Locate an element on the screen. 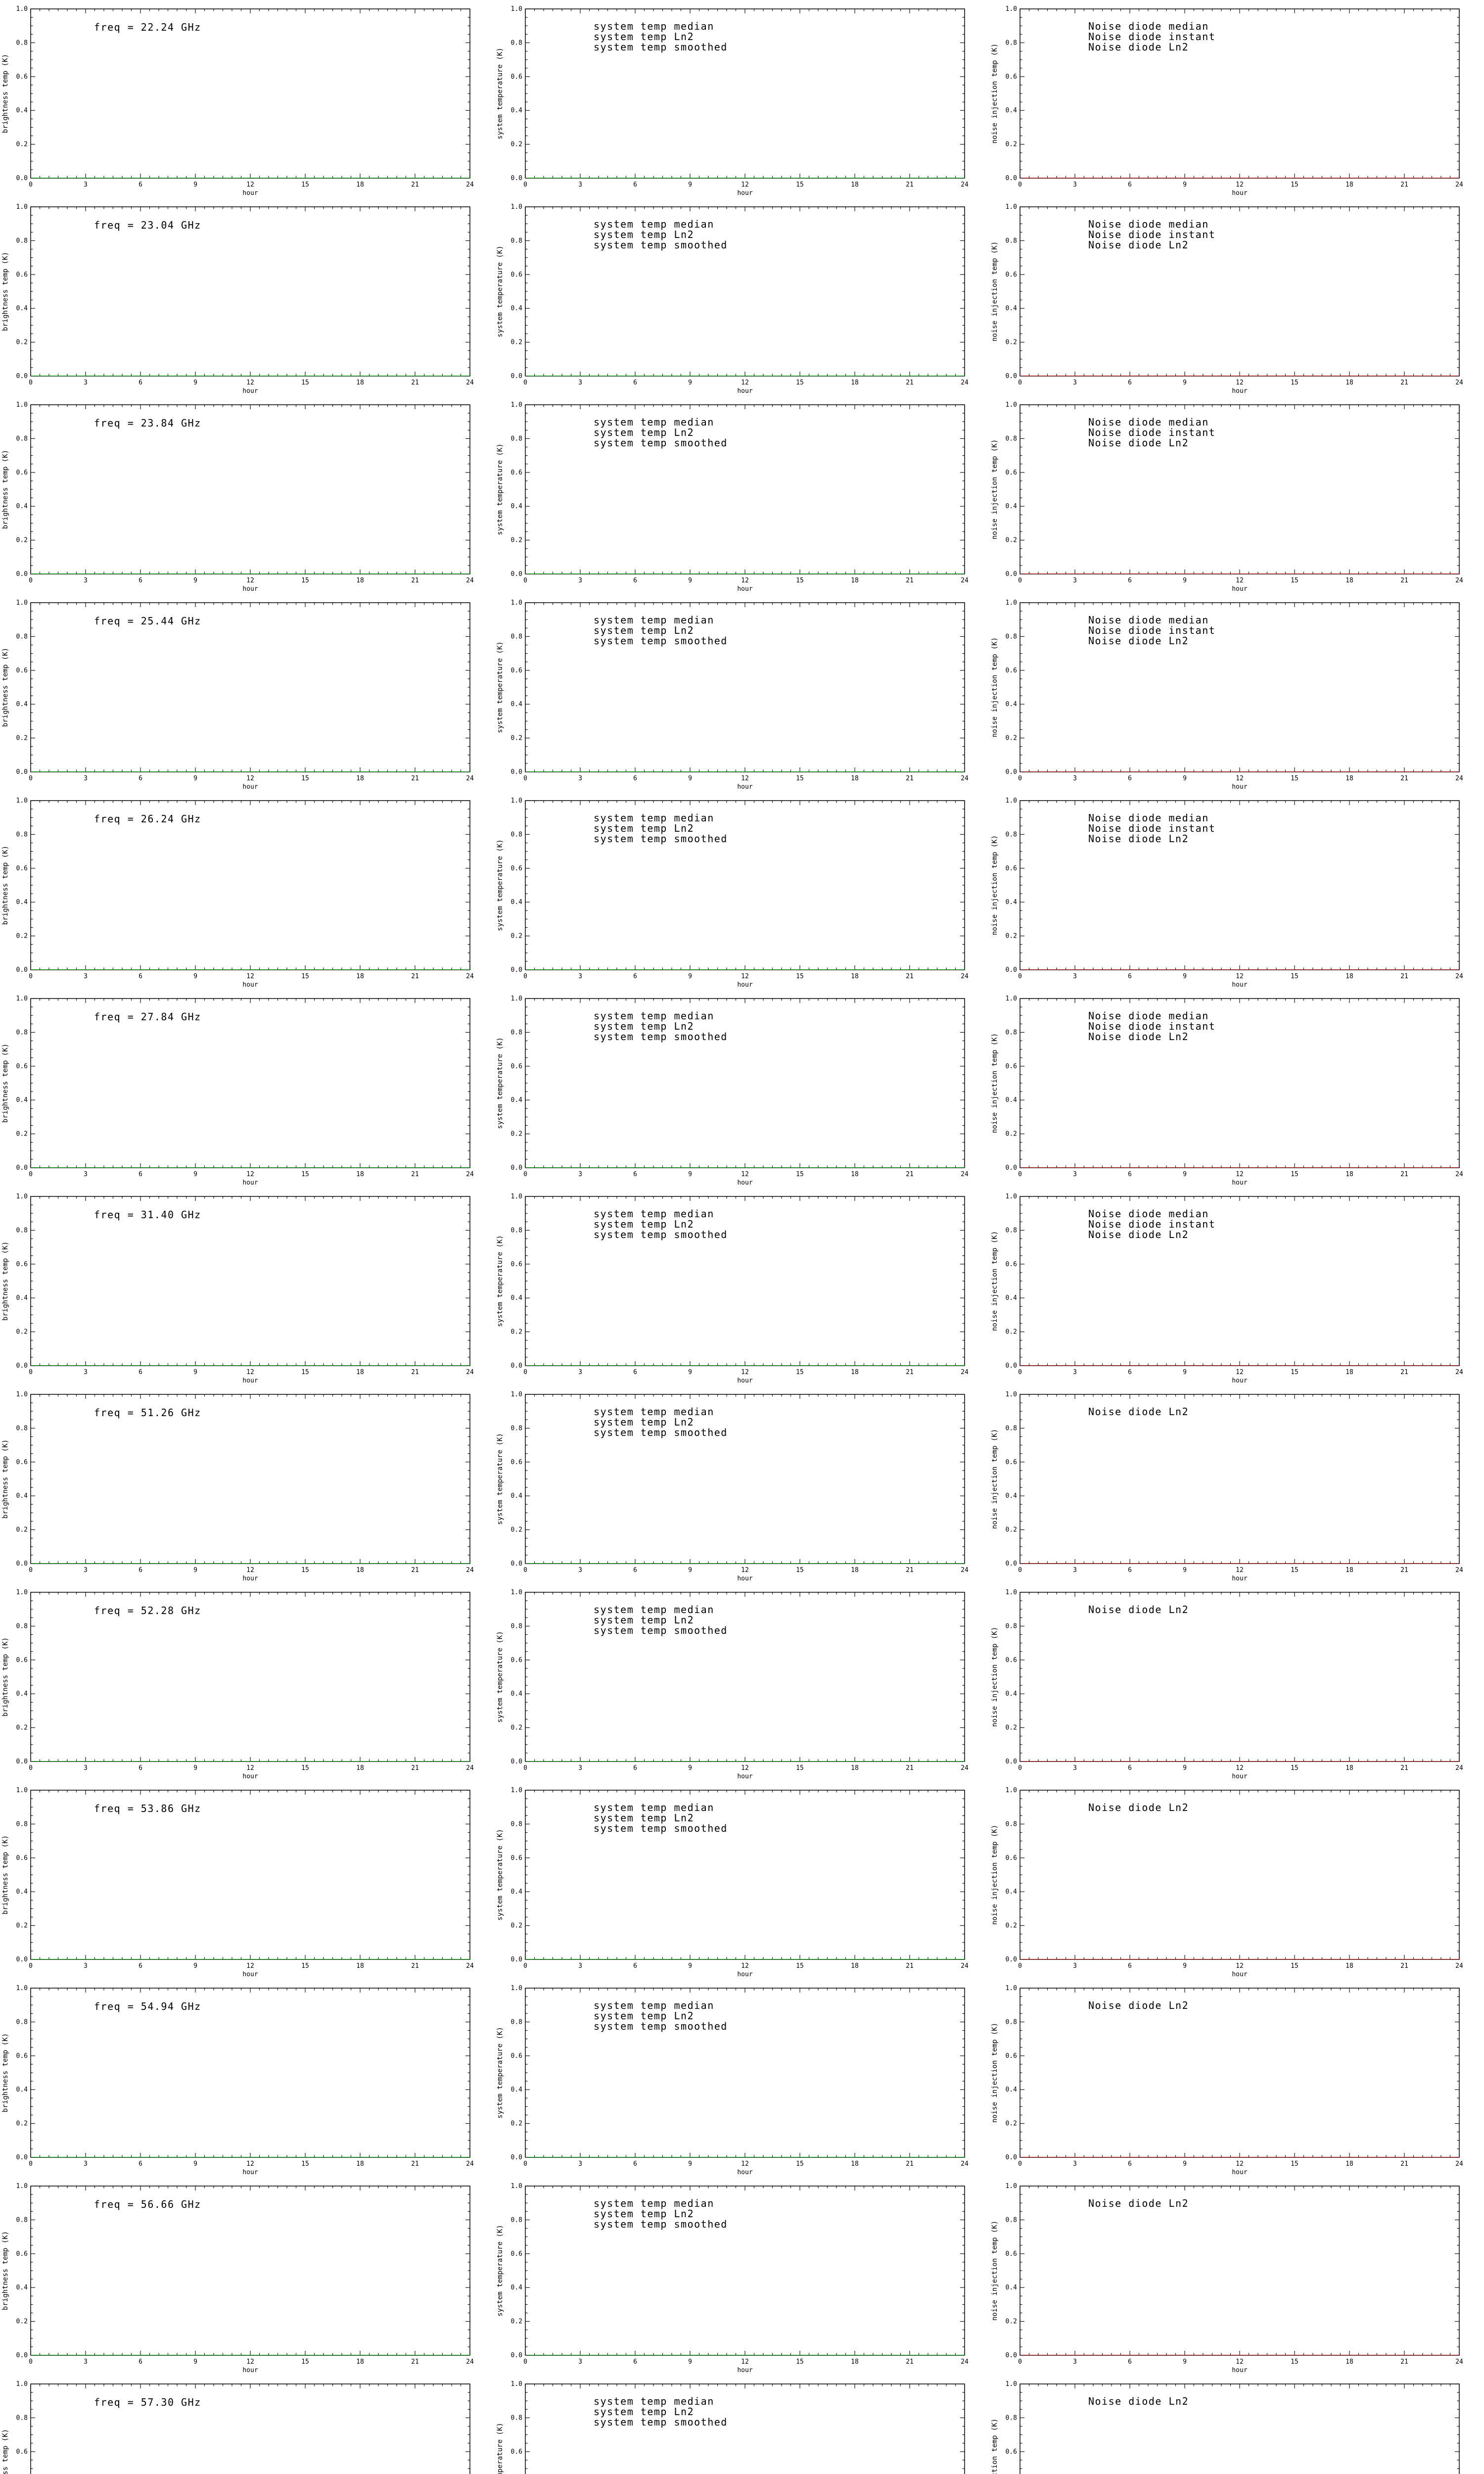 This screenshot has height=2474, width=1484. legend-entry: Noise diode instant is located at coordinates (1151, 37).